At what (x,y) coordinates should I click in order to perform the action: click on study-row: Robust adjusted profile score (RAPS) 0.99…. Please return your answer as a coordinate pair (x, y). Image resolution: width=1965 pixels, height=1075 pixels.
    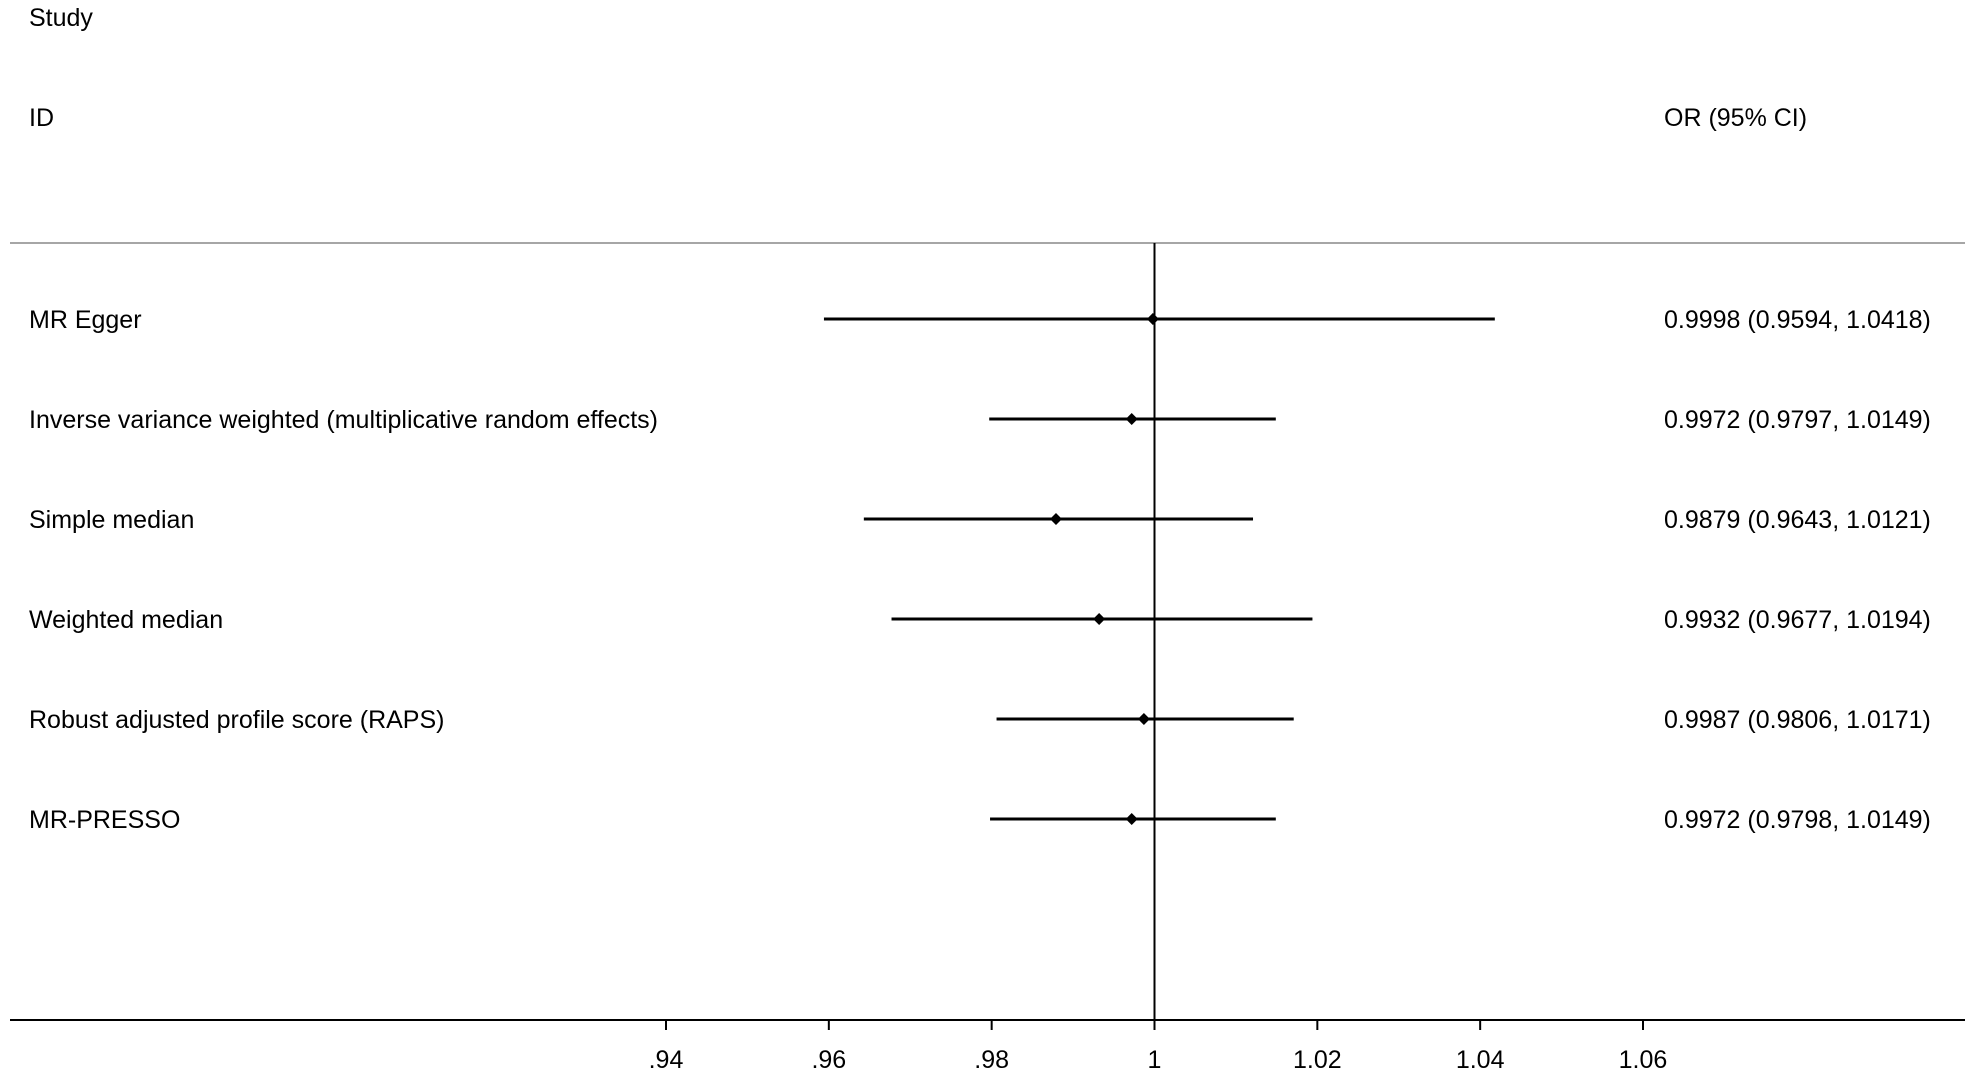
    Looking at the image, I should click on (980, 720).